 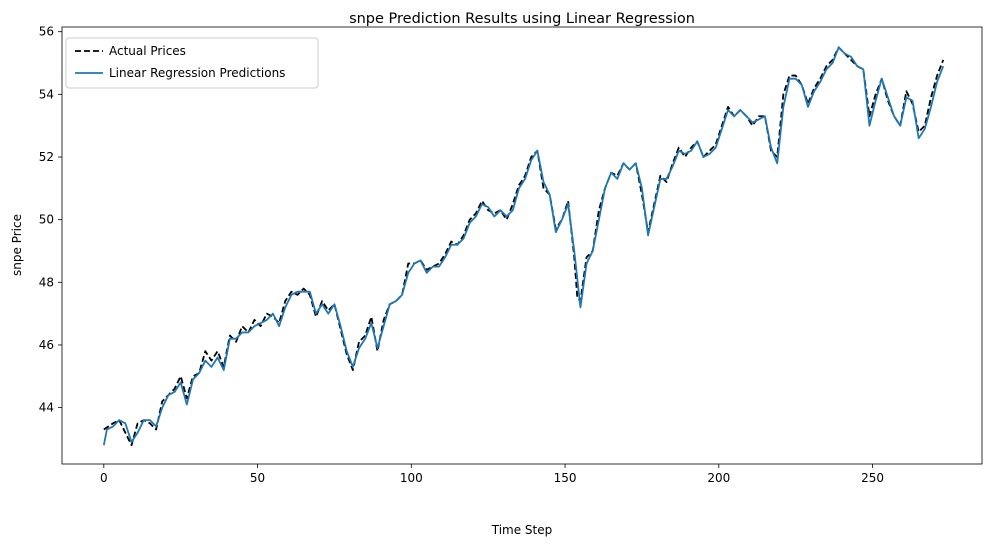 What do you see at coordinates (17, 245) in the screenshot?
I see `y-axis-label: snpe Price` at bounding box center [17, 245].